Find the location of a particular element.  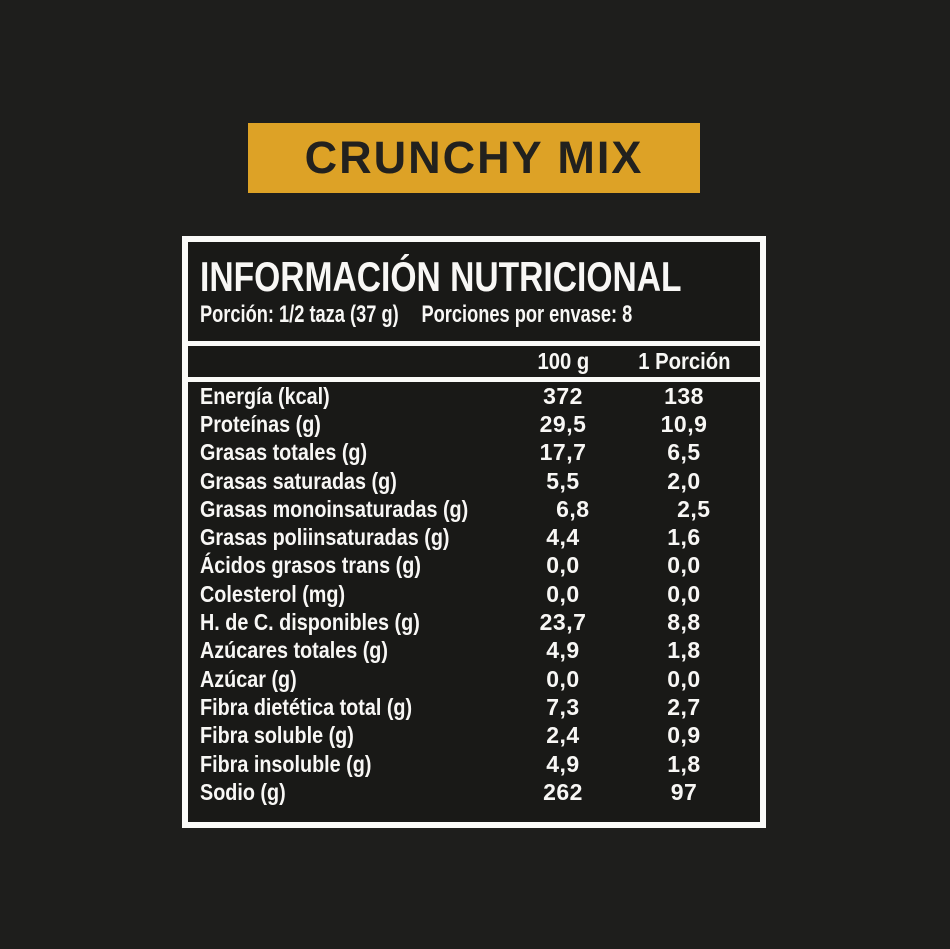

table-row: Grasas saturadas (g) 5,5 2,0 is located at coordinates (474, 481).